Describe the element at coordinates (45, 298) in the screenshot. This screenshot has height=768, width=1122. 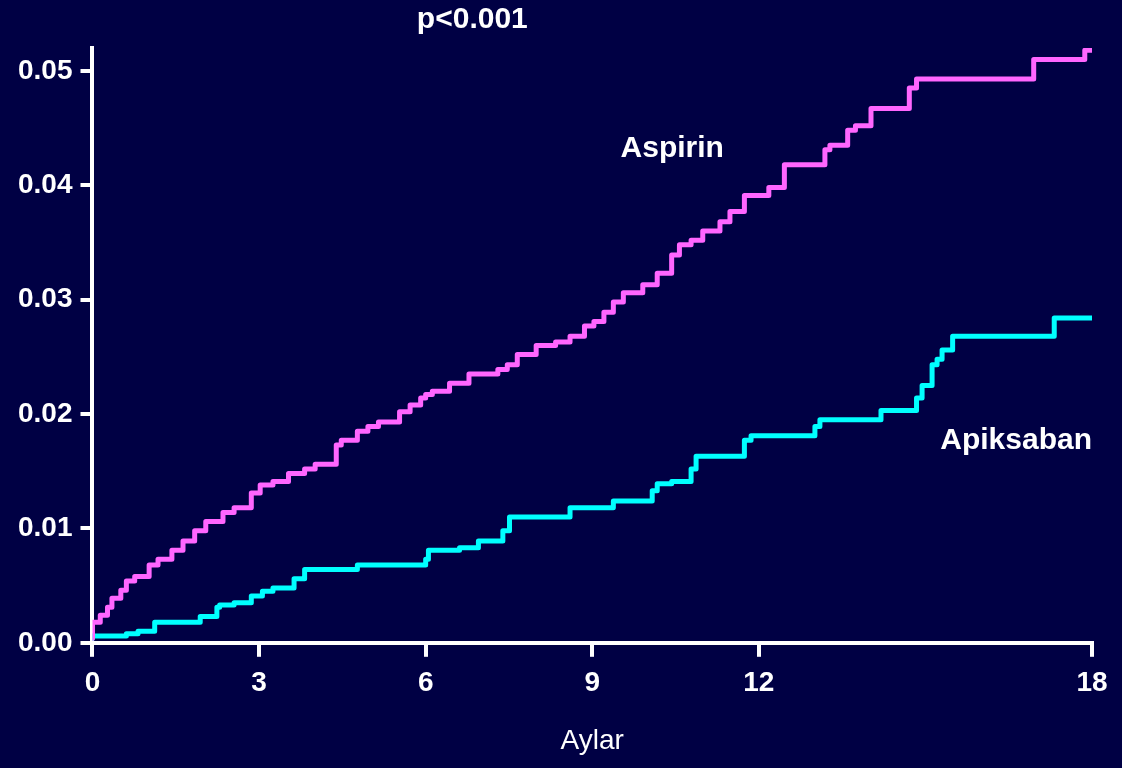
I see `y-tick-label: 0.03` at that location.